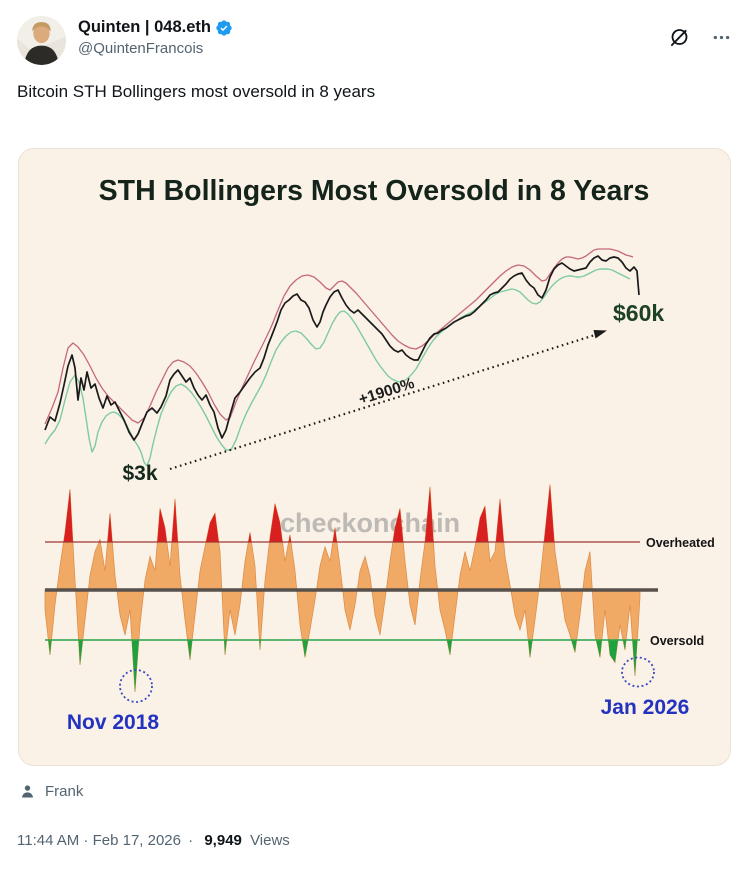 The height and width of the screenshot is (872, 750). Describe the element at coordinates (721, 37) in the screenshot. I see `more-options-icon` at that location.